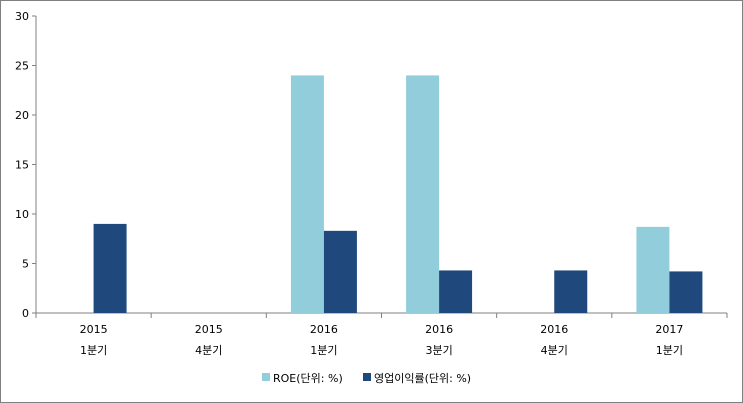 The height and width of the screenshot is (403, 743). I want to click on y-tick-label: 30, so click(22, 16).